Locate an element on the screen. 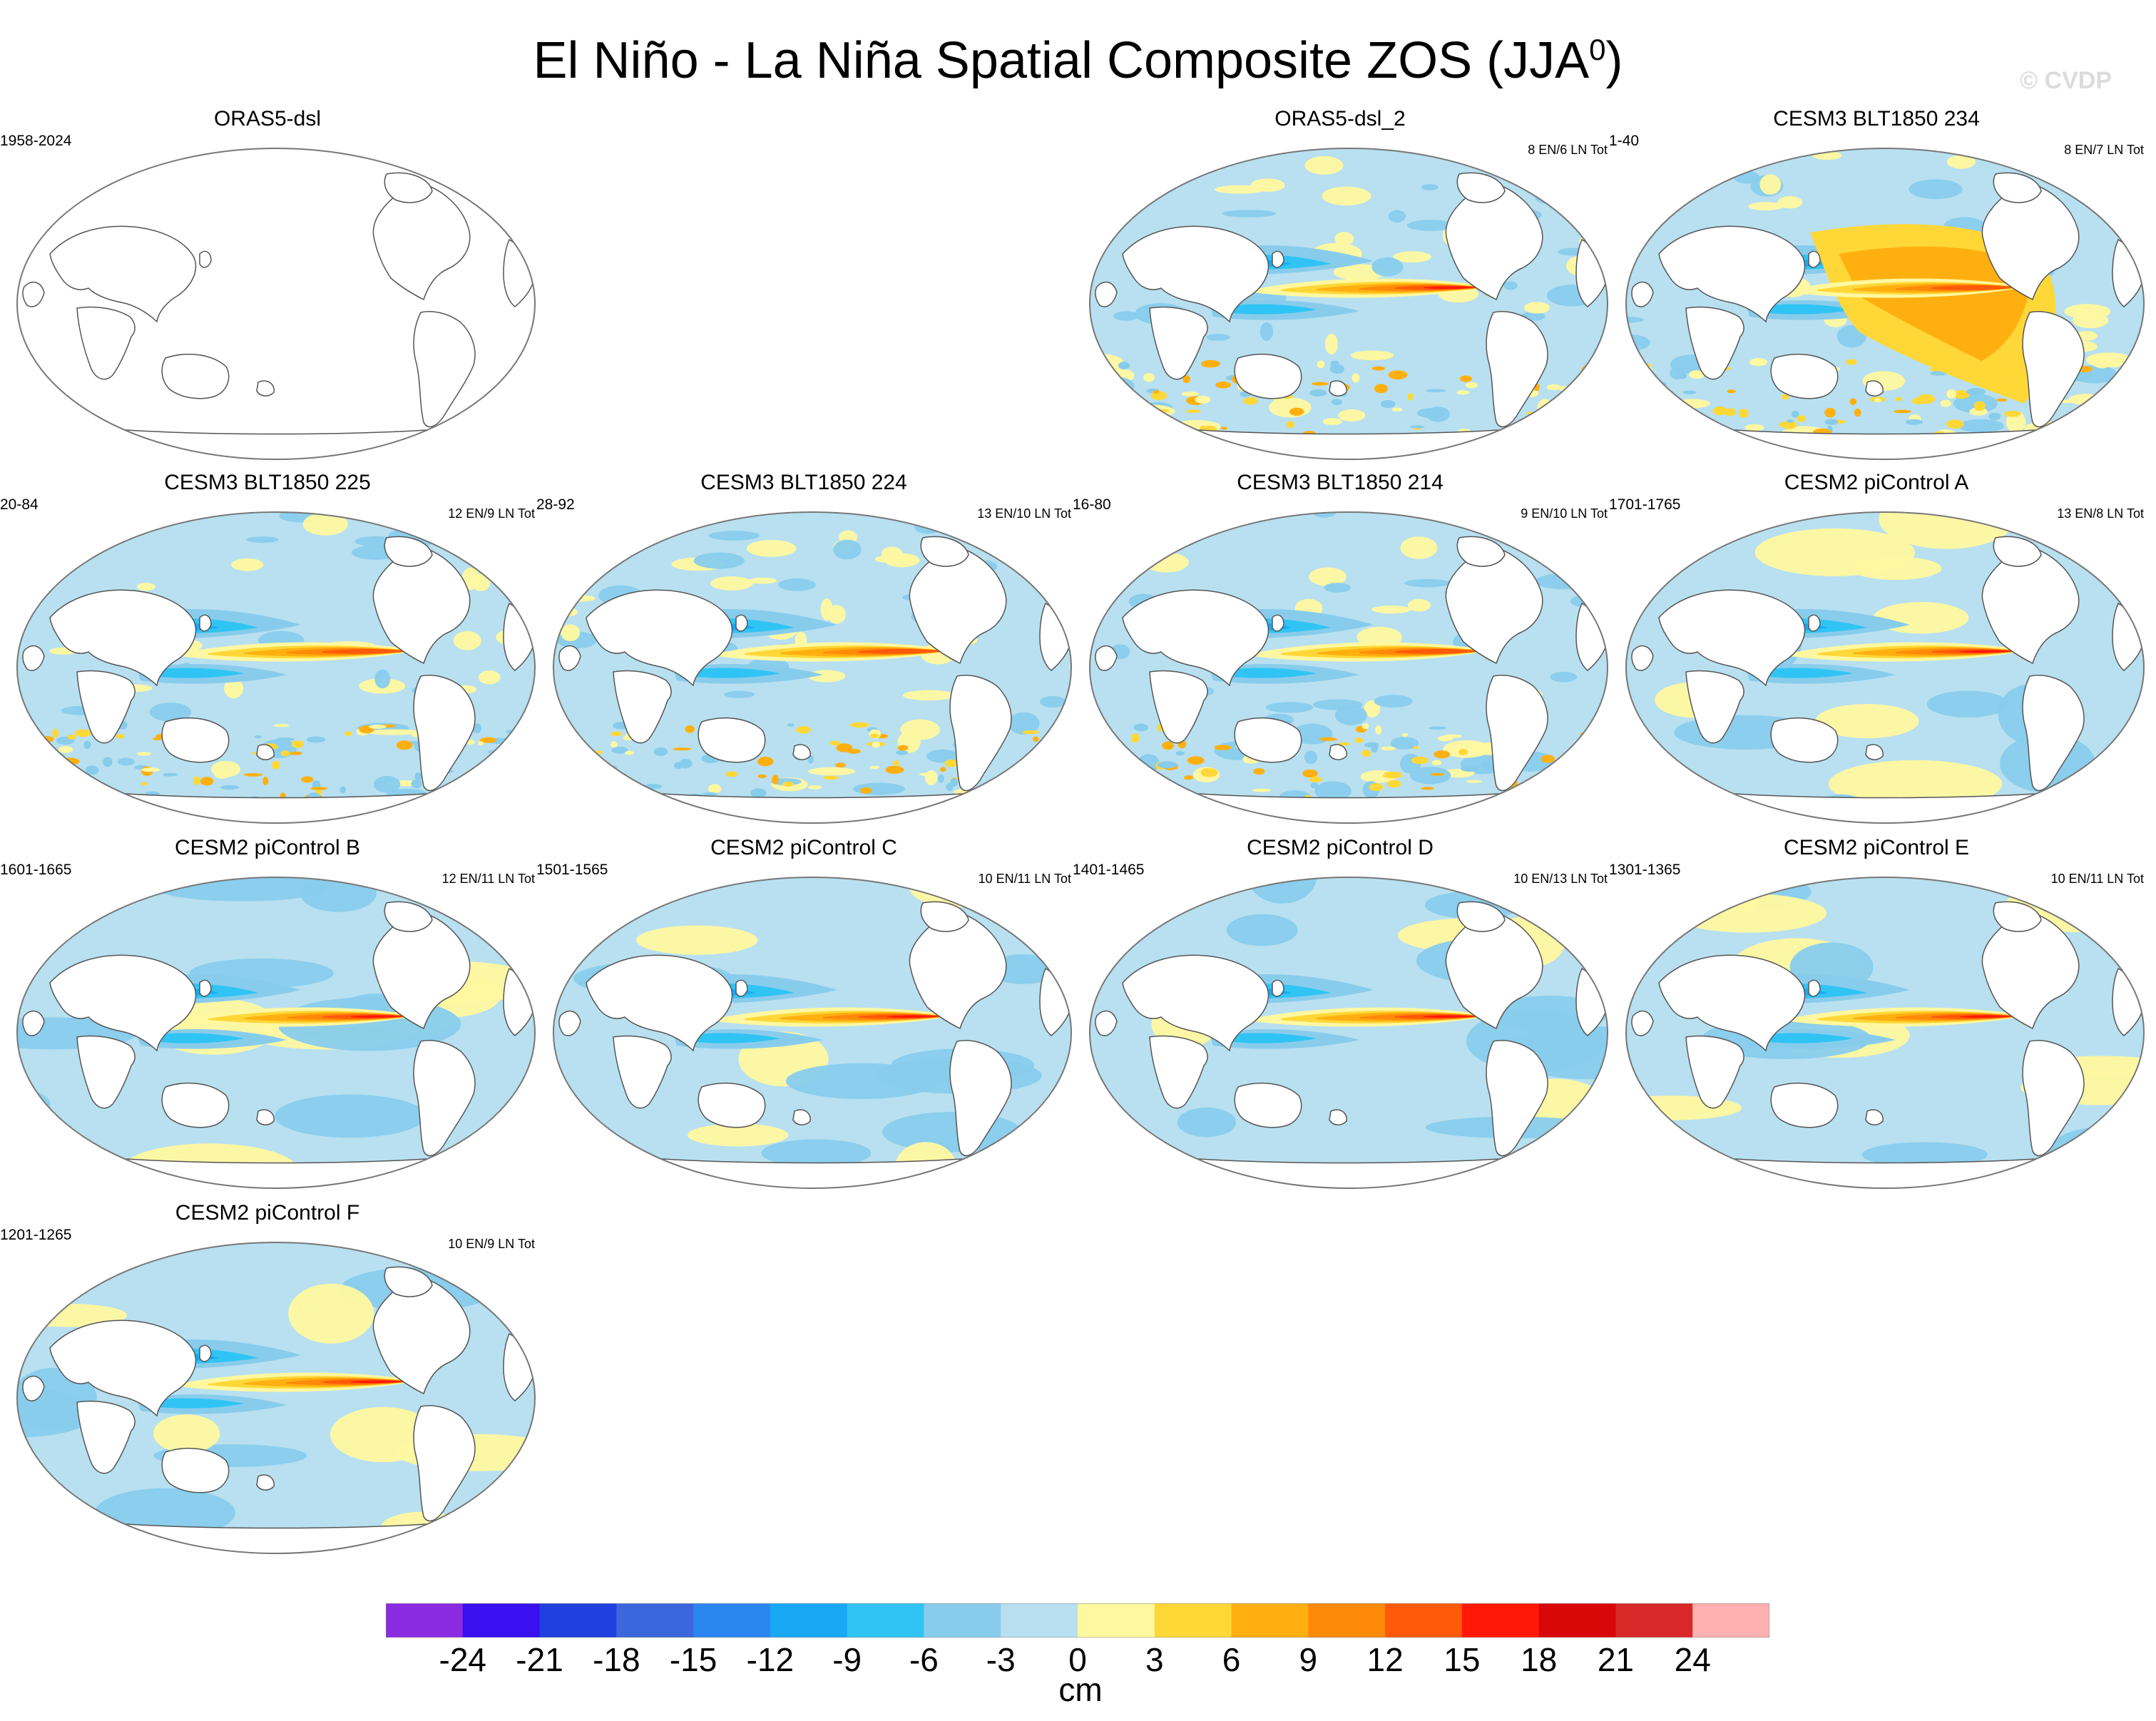  panel-title: CESM3 BLT1850 225 is located at coordinates (267, 483).